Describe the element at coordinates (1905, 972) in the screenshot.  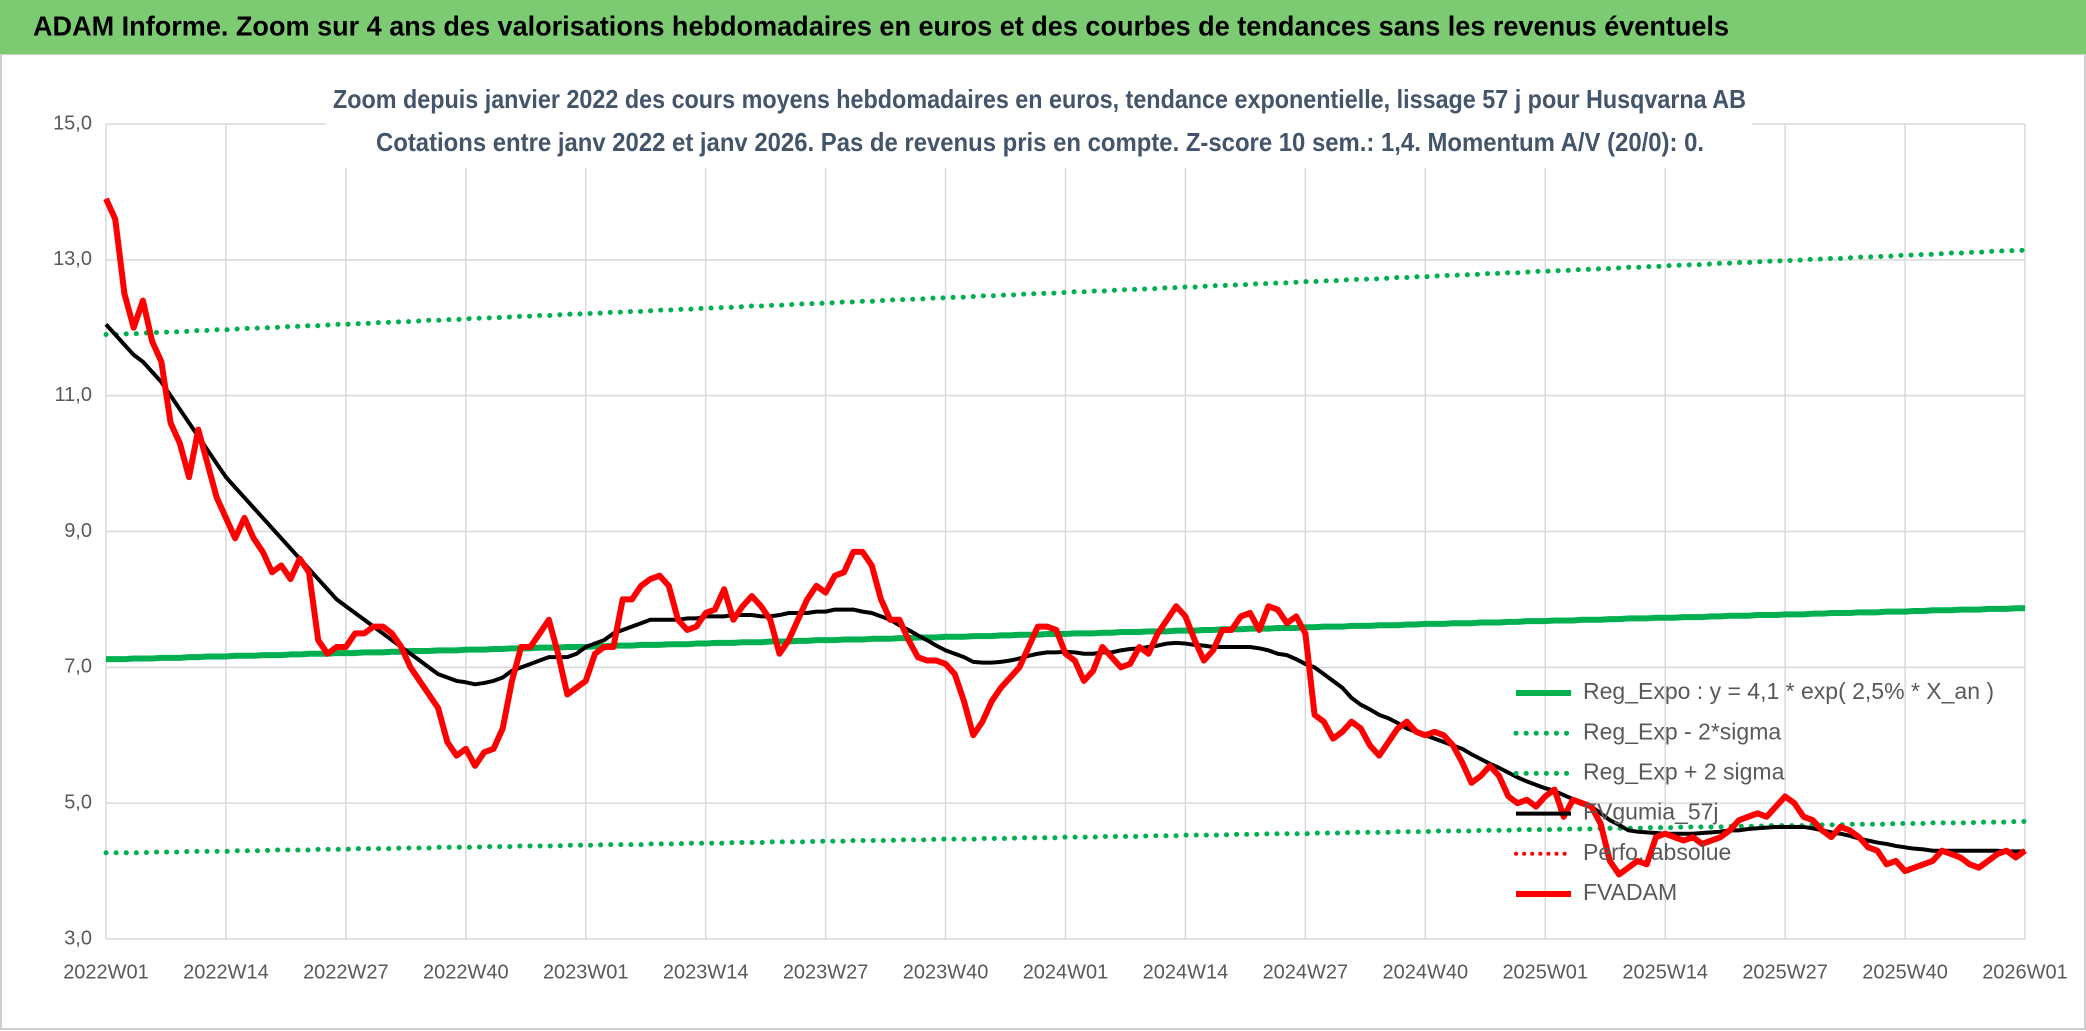
I see `x-tick-label: 2025W40` at that location.